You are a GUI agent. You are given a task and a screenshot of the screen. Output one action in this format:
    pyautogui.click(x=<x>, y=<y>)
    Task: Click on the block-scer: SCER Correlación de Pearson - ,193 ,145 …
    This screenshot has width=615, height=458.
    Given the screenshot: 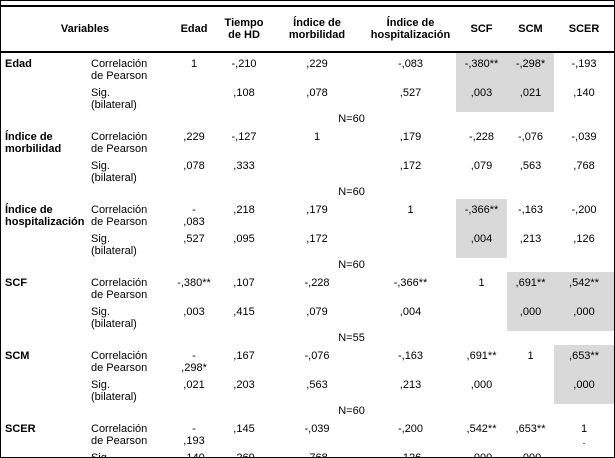 What is the action you would take?
    pyautogui.click(x=307, y=438)
    